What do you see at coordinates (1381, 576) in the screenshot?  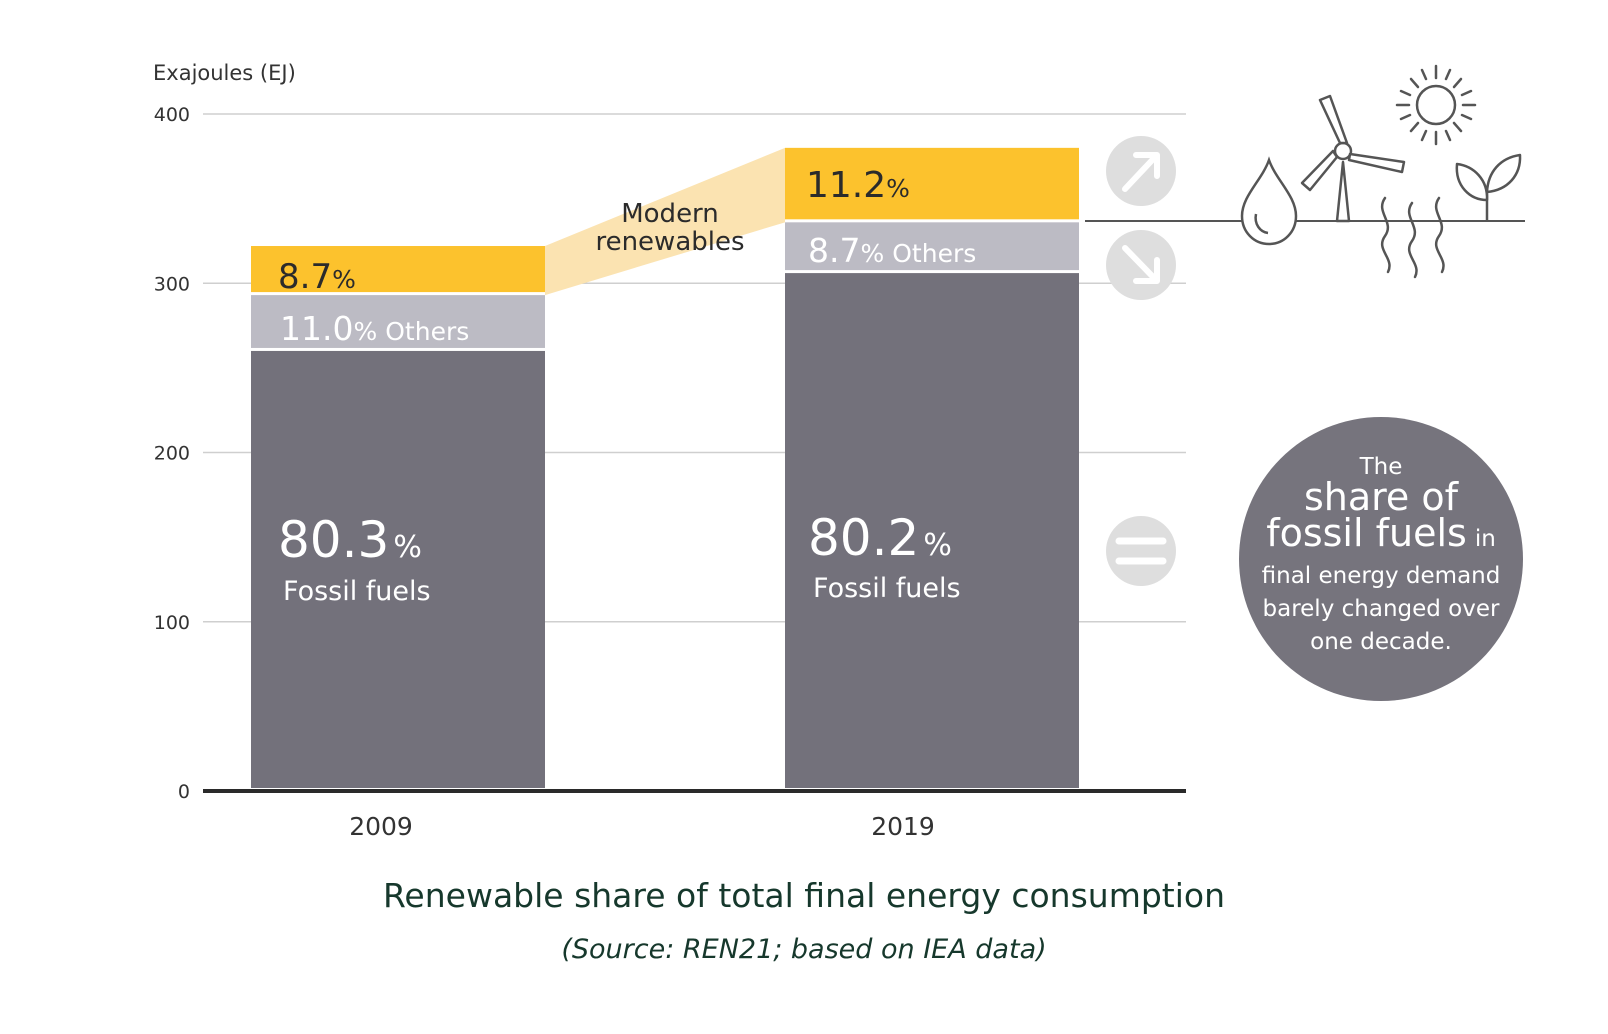 I see `callout-line4: final energy demand` at bounding box center [1381, 576].